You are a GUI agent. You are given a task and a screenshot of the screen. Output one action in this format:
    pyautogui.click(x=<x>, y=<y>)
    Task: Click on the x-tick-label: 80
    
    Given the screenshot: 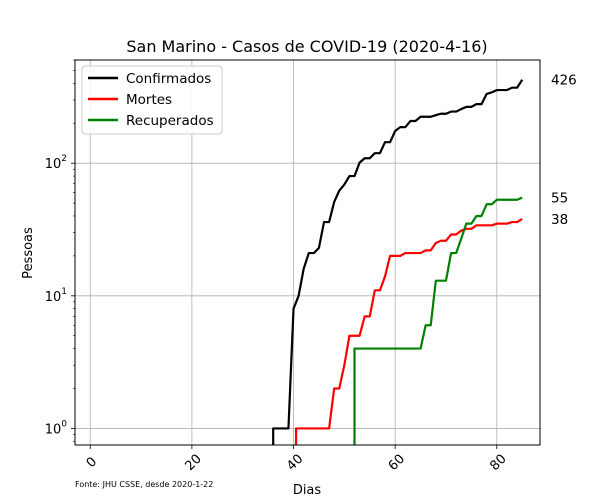 What is the action you would take?
    pyautogui.click(x=498, y=463)
    